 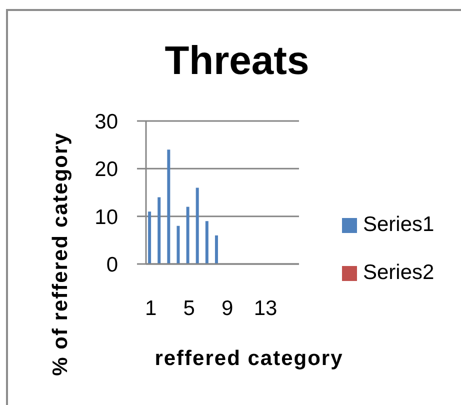 What do you see at coordinates (150, 308) in the screenshot?
I see `x-tick-label: 1` at bounding box center [150, 308].